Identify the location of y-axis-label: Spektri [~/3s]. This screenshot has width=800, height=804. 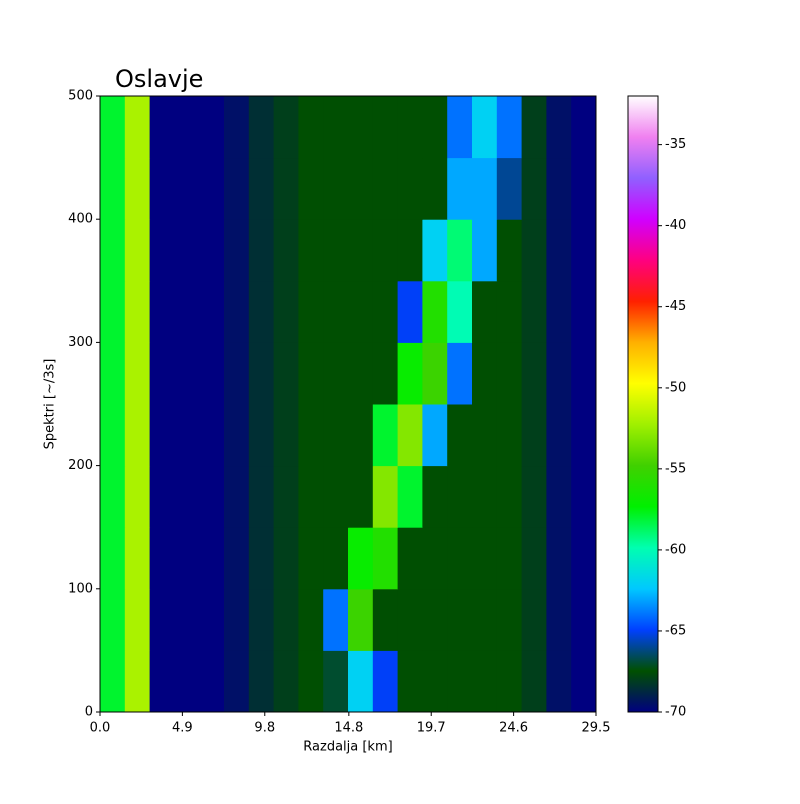
(50, 404).